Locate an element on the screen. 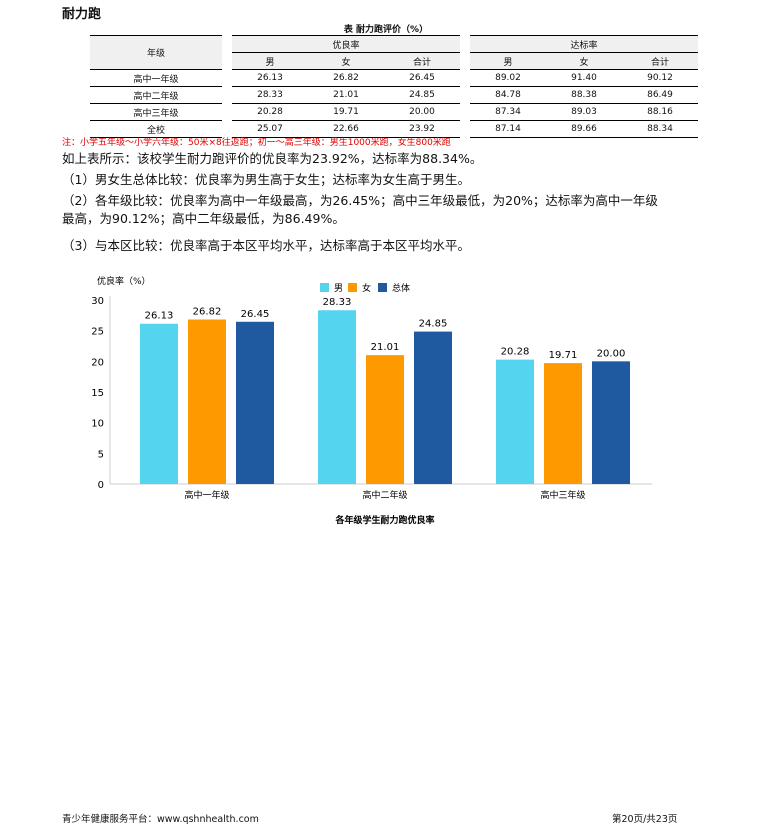 This screenshot has height=834, width=768. value-cell: 91.40 is located at coordinates (584, 78).